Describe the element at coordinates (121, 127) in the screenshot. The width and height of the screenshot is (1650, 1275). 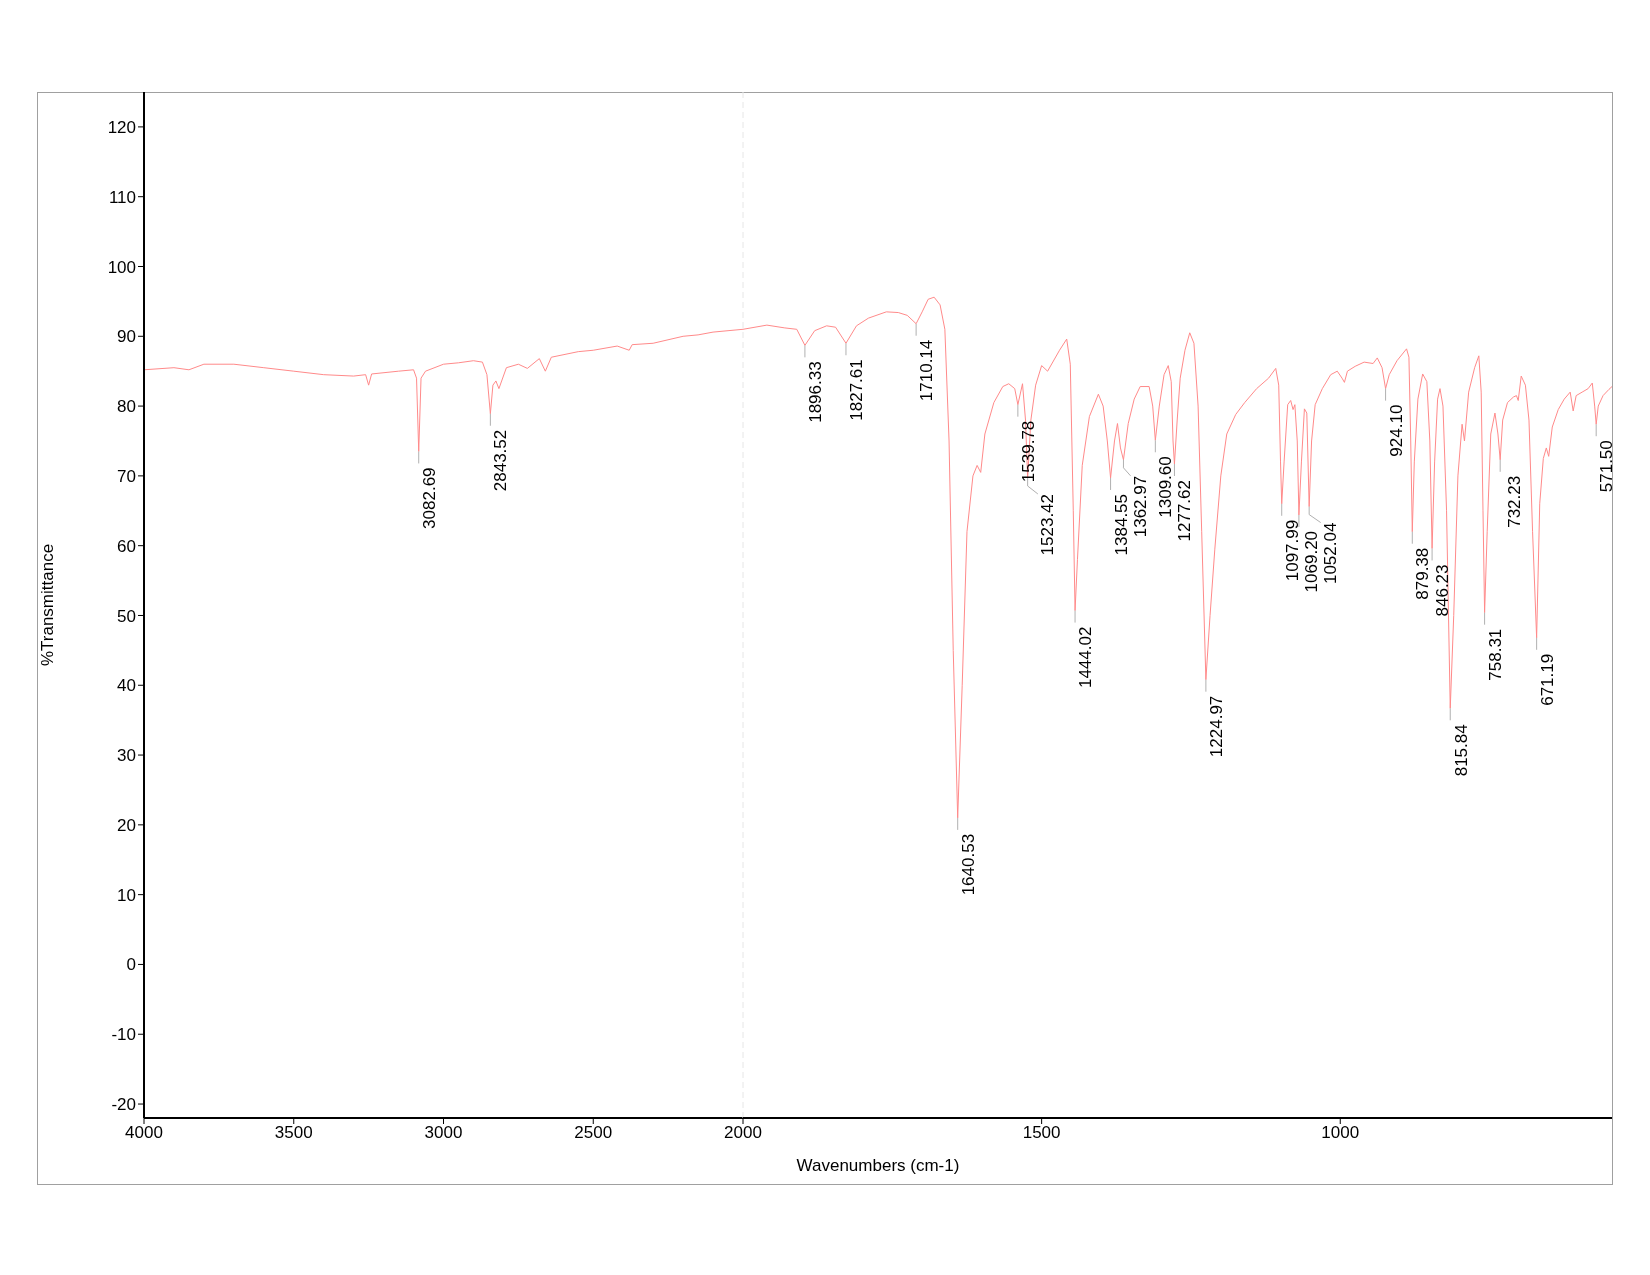
I see `y-tick-label: 120` at that location.